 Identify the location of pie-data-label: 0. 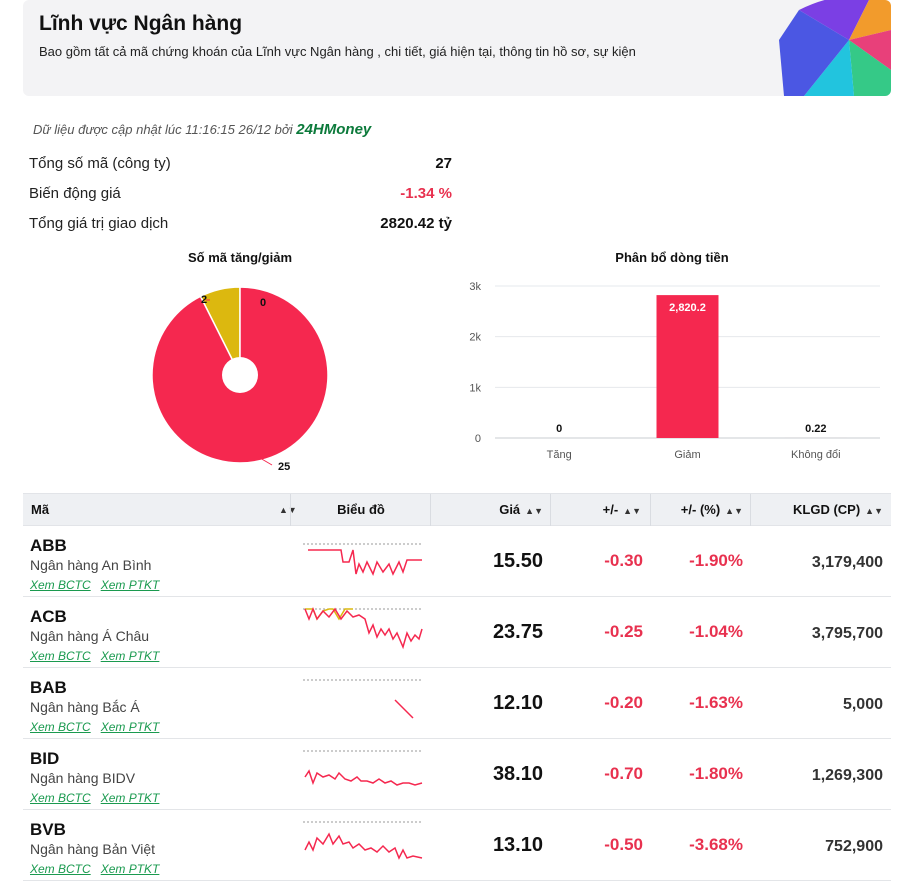
(263, 303).